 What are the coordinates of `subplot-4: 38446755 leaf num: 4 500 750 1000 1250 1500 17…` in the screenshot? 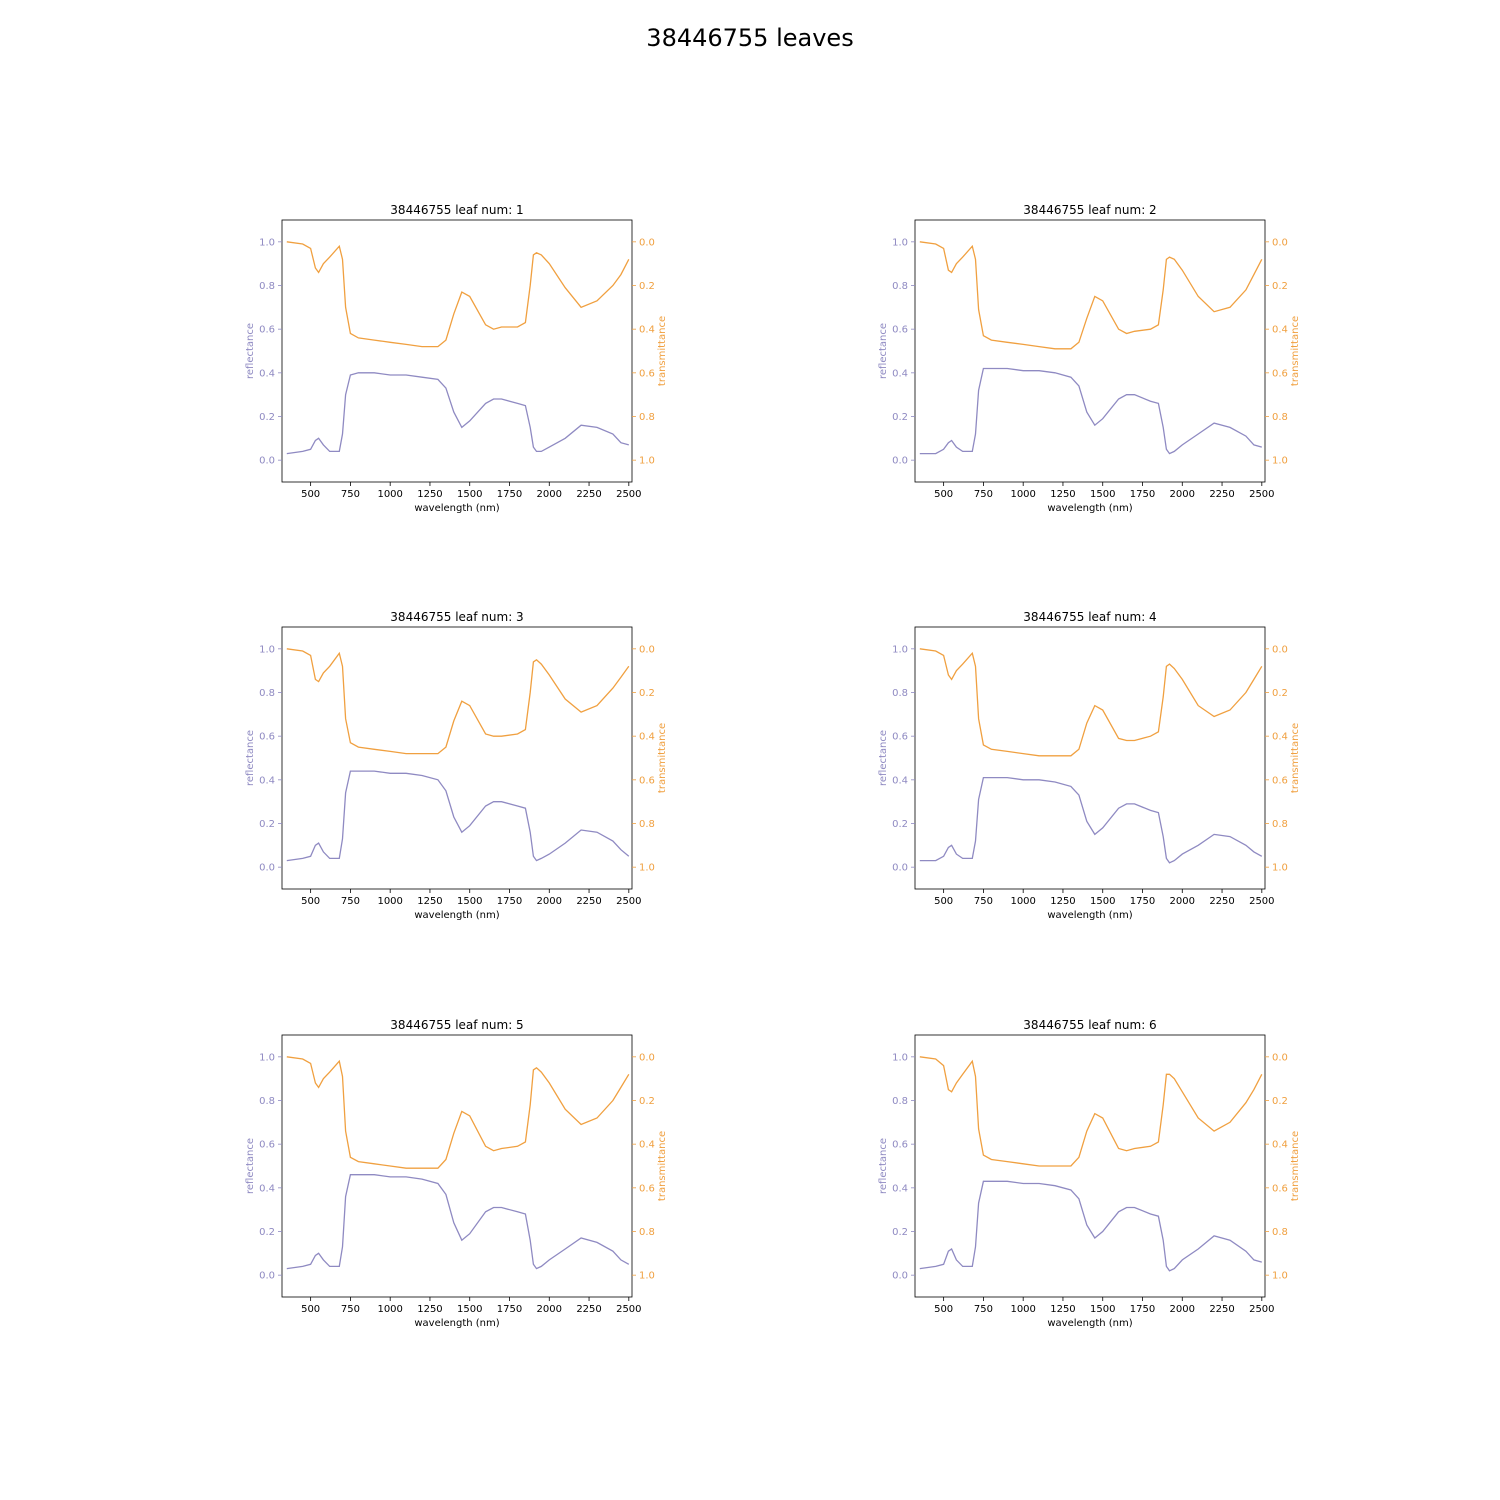 It's located at (1089, 765).